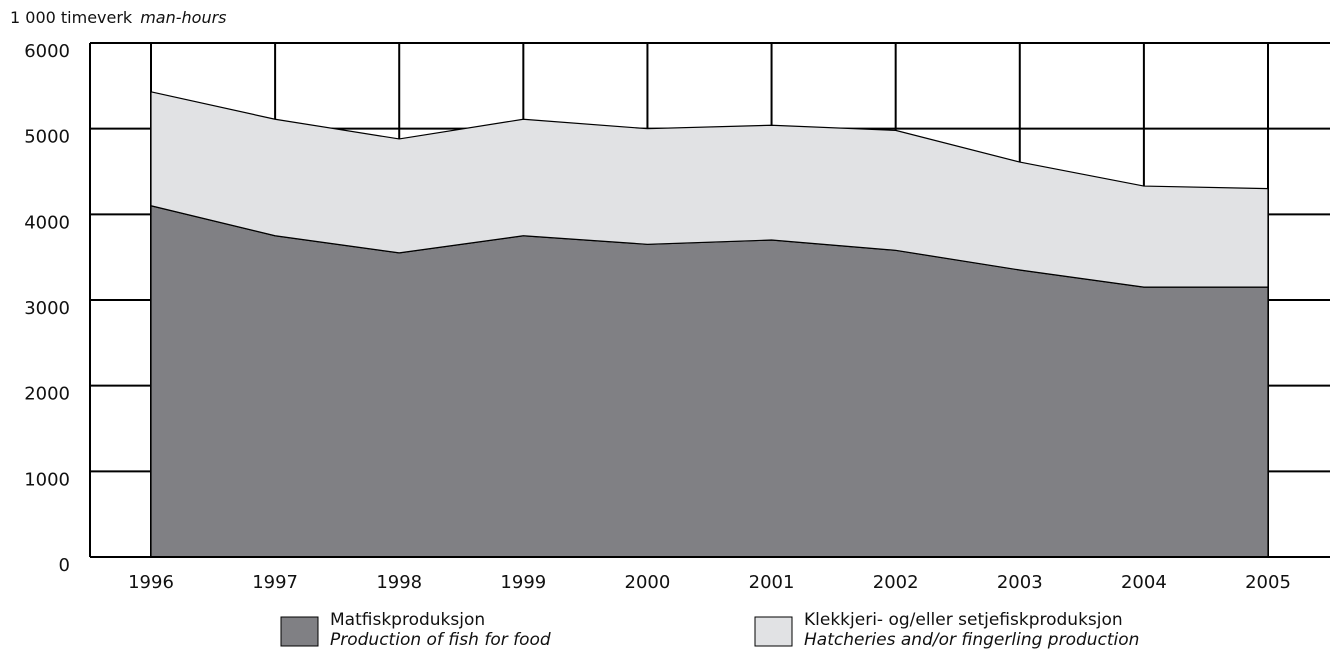 This screenshot has height=655, width=1330. I want to click on x-tick-label: 2003, so click(1020, 582).